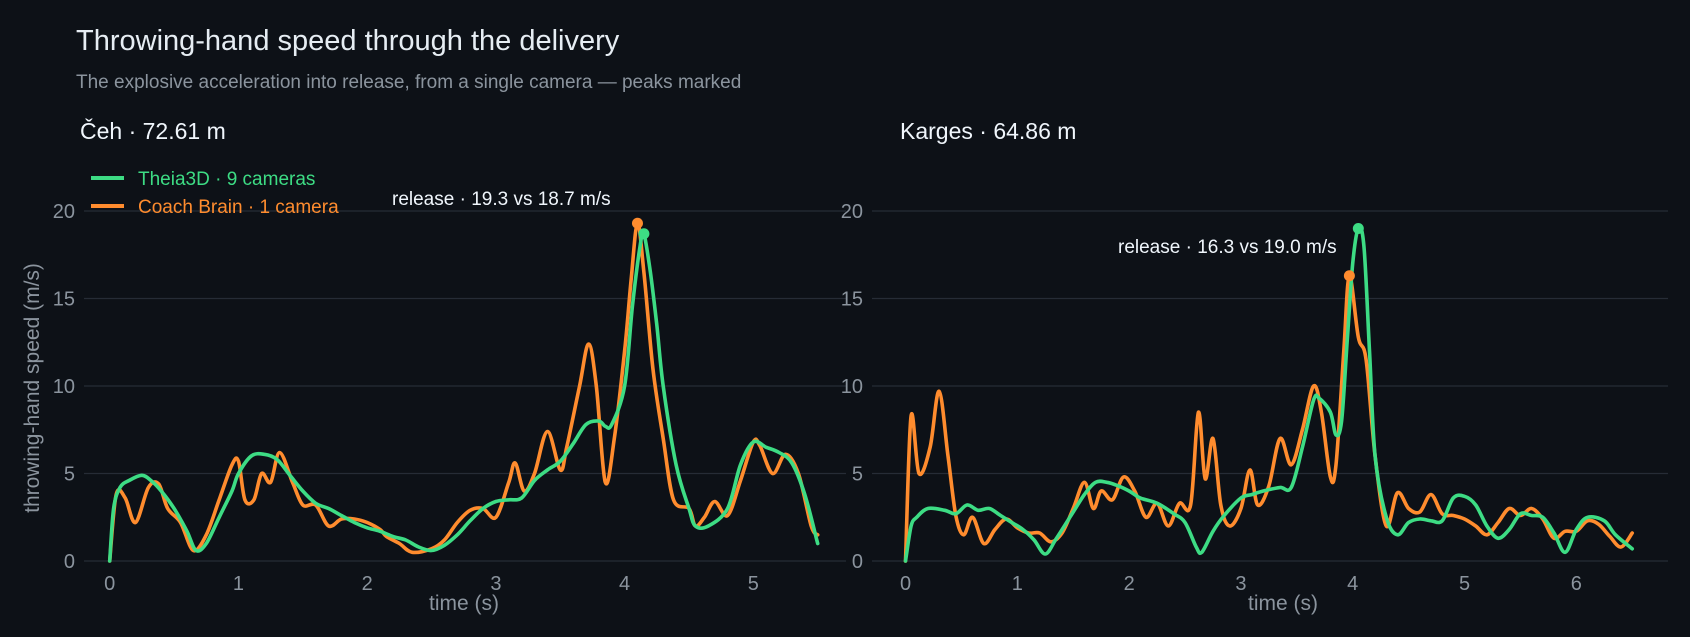  What do you see at coordinates (226, 179) in the screenshot?
I see `legend-label-theia: Theia3D · 9 cameras` at bounding box center [226, 179].